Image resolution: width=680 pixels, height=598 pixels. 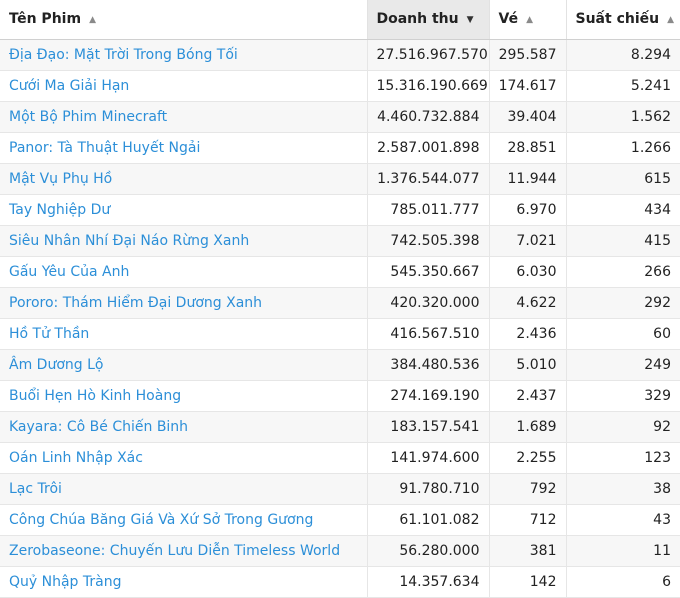 I want to click on movie-title-link: Một Bộ Phim Minecraft, so click(x=184, y=117).